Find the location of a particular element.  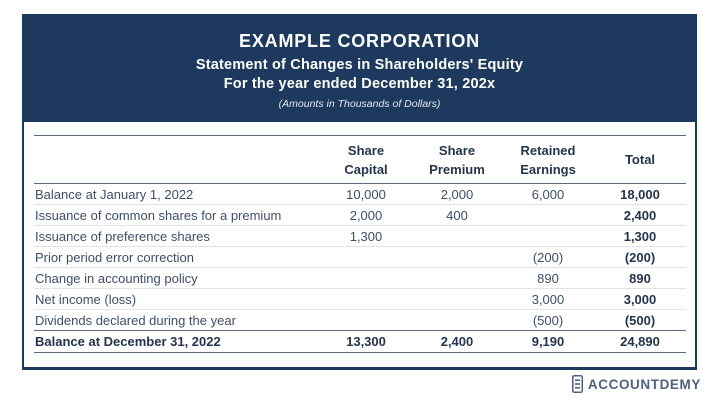

row-label: Balance at December 31, 2022 is located at coordinates (128, 341).